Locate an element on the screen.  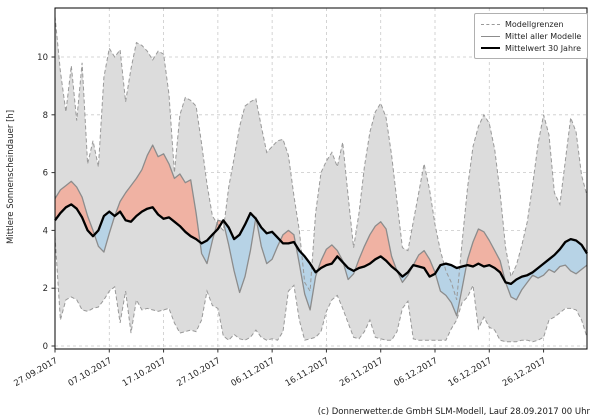
legend-item-30y-mean: Mittelwert 30 Jahre is located at coordinates (531, 48).